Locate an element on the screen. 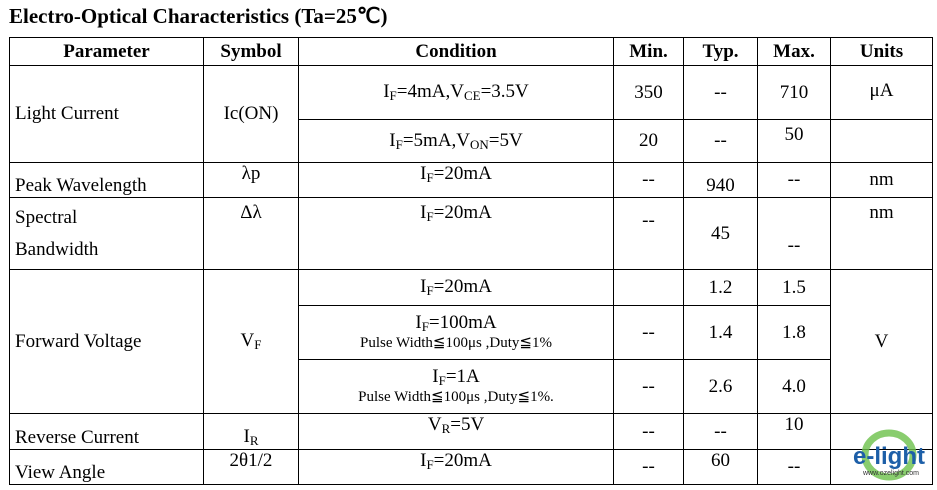 Image resolution: width=937 pixels, height=490 pixels. subscript-text: CE is located at coordinates (472, 96).